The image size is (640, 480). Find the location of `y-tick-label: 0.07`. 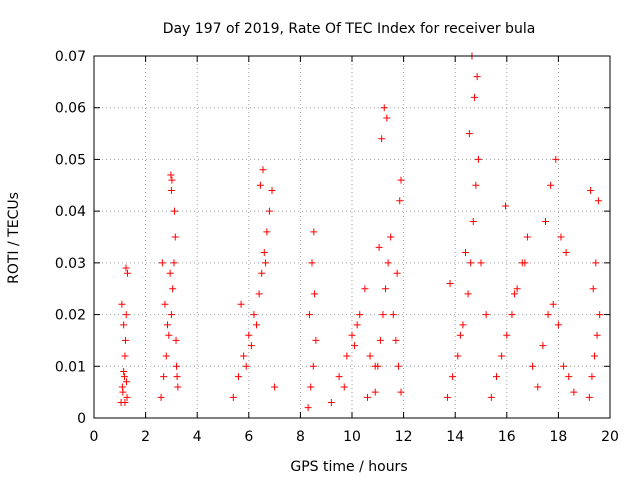

y-tick-label: 0.07 is located at coordinates (70, 57).